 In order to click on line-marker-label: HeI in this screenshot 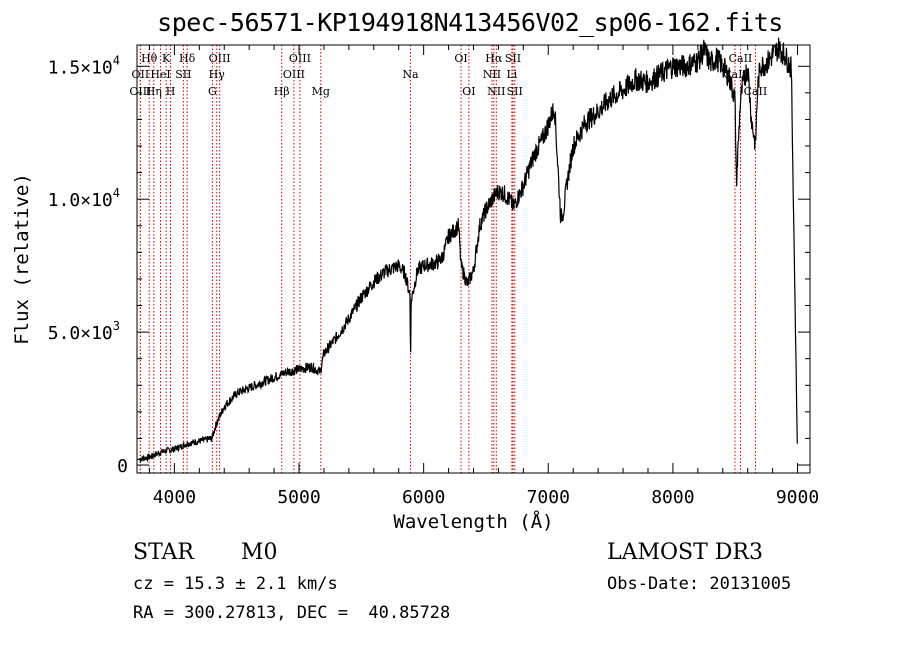, I will do `click(160, 74)`.